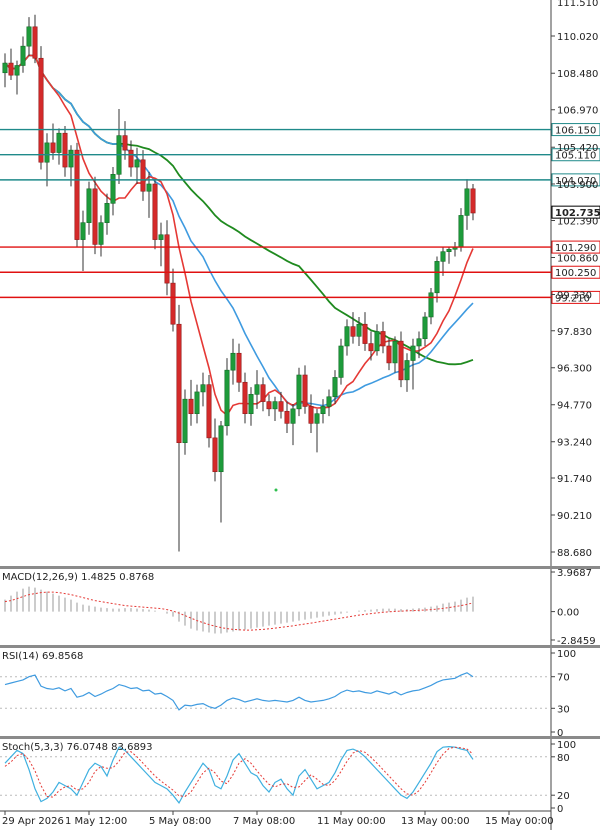 Image resolution: width=600 pixels, height=830 pixels. I want to click on stoch-tick-label: 80, so click(563, 758).